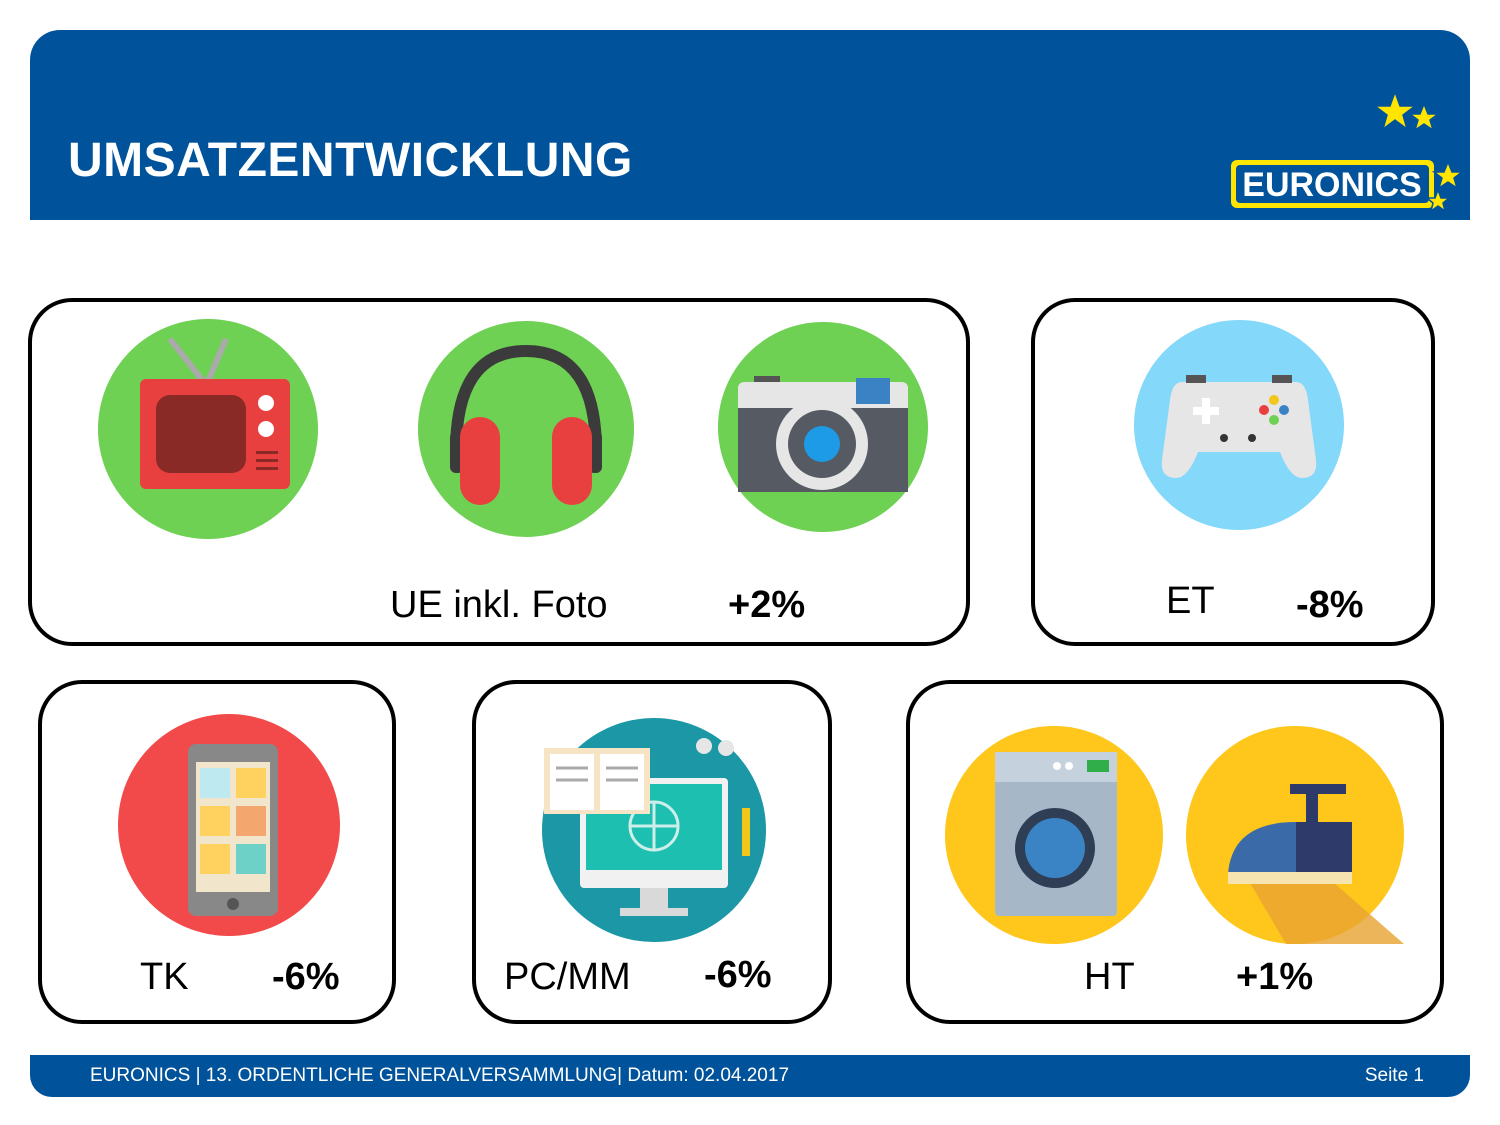 This screenshot has height=1125, width=1500. Describe the element at coordinates (1190, 601) in the screenshot. I see `category-label: ET` at that location.